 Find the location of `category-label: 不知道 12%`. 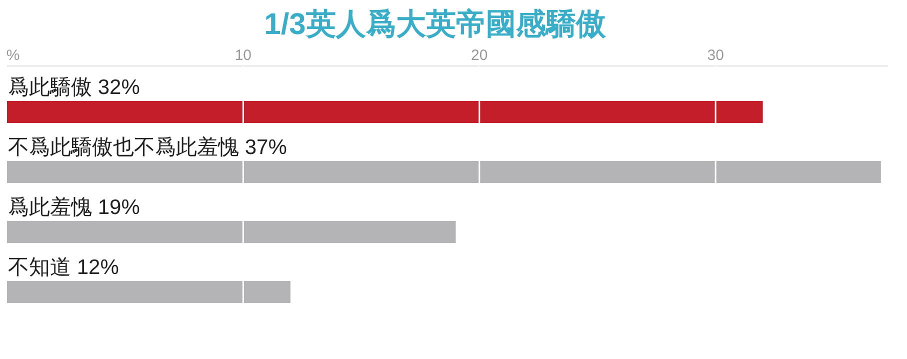

category-label: 不知道 12% is located at coordinates (63, 267).